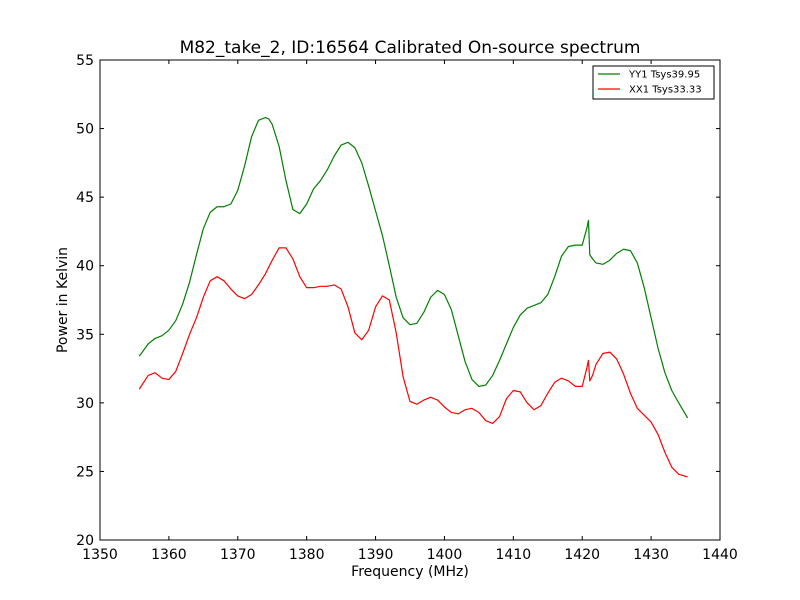 The width and height of the screenshot is (800, 600). Describe the element at coordinates (664, 75) in the screenshot. I see `legend-label-yy1: YY1 Tsys39.95` at that location.